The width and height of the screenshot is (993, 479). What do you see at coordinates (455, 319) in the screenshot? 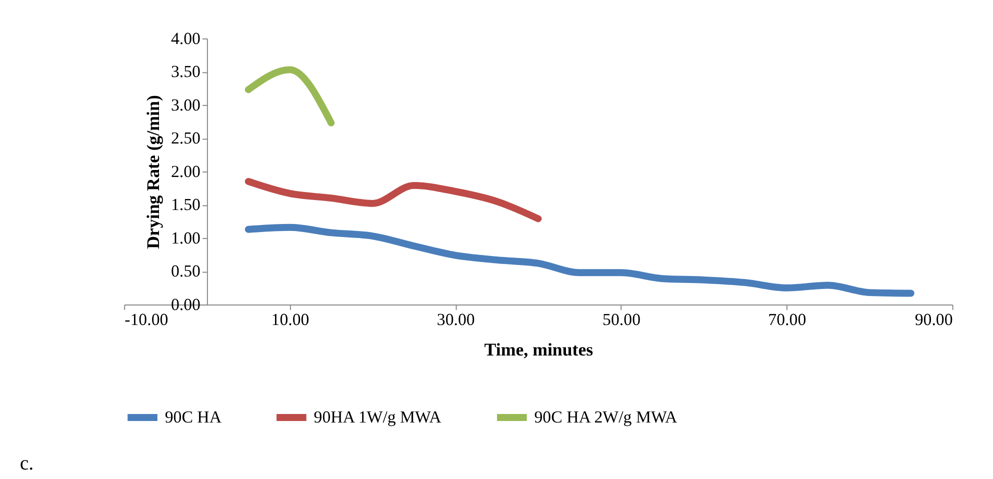
I see `x-tick-label: 30.00` at bounding box center [455, 319].